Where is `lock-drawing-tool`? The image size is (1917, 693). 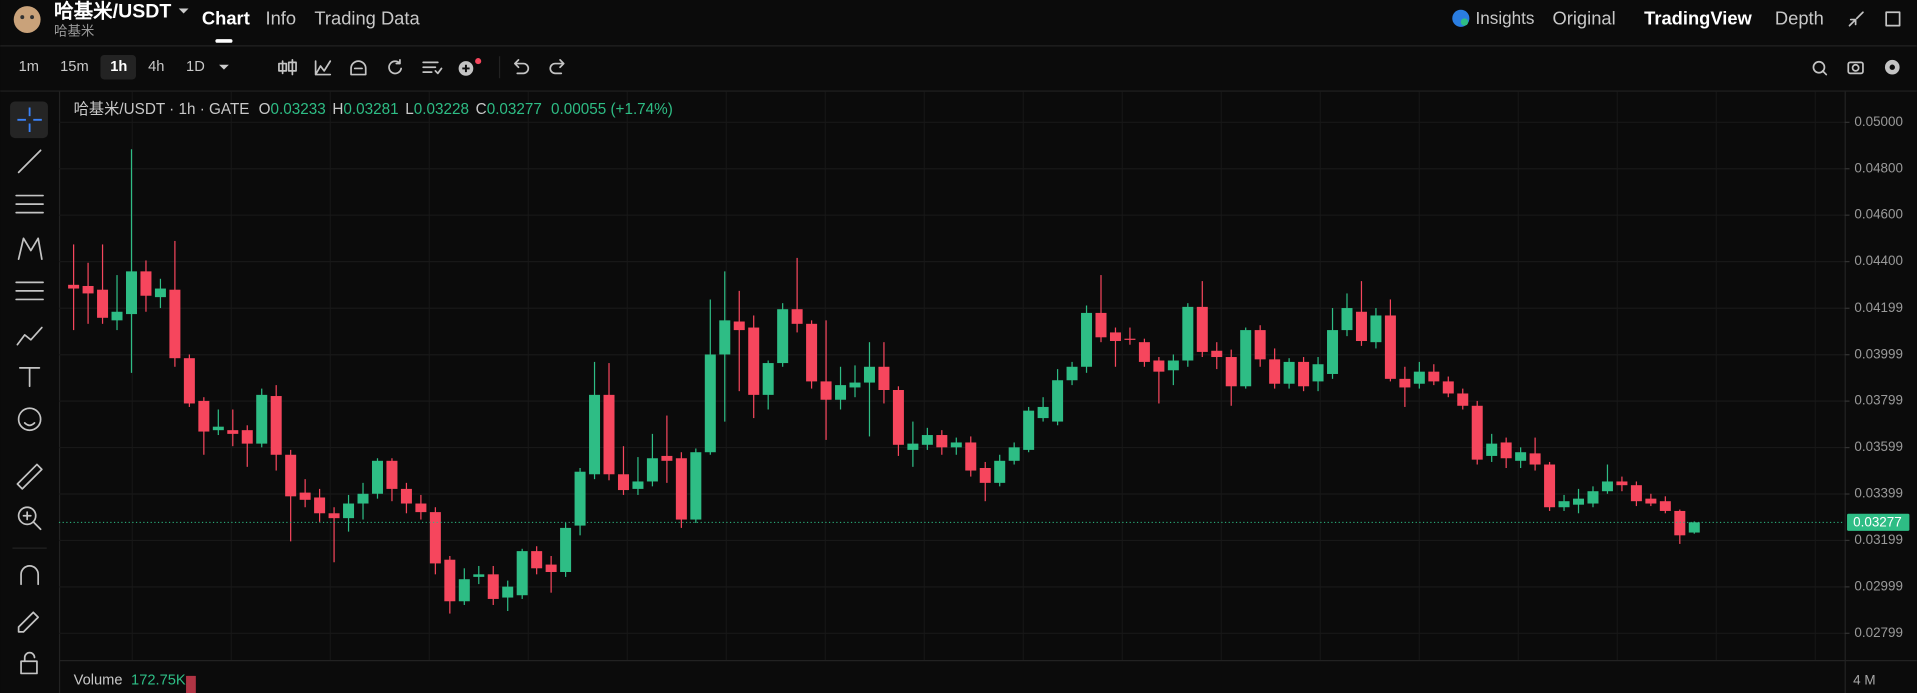 lock-drawing-tool is located at coordinates (28, 622).